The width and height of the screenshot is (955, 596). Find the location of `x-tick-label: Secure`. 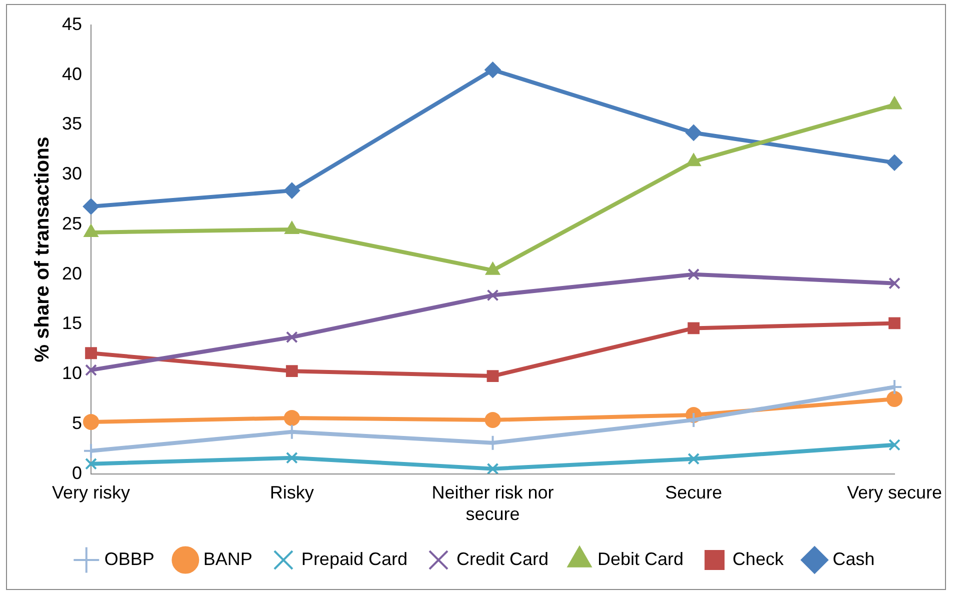

x-tick-label: Secure is located at coordinates (693, 492).